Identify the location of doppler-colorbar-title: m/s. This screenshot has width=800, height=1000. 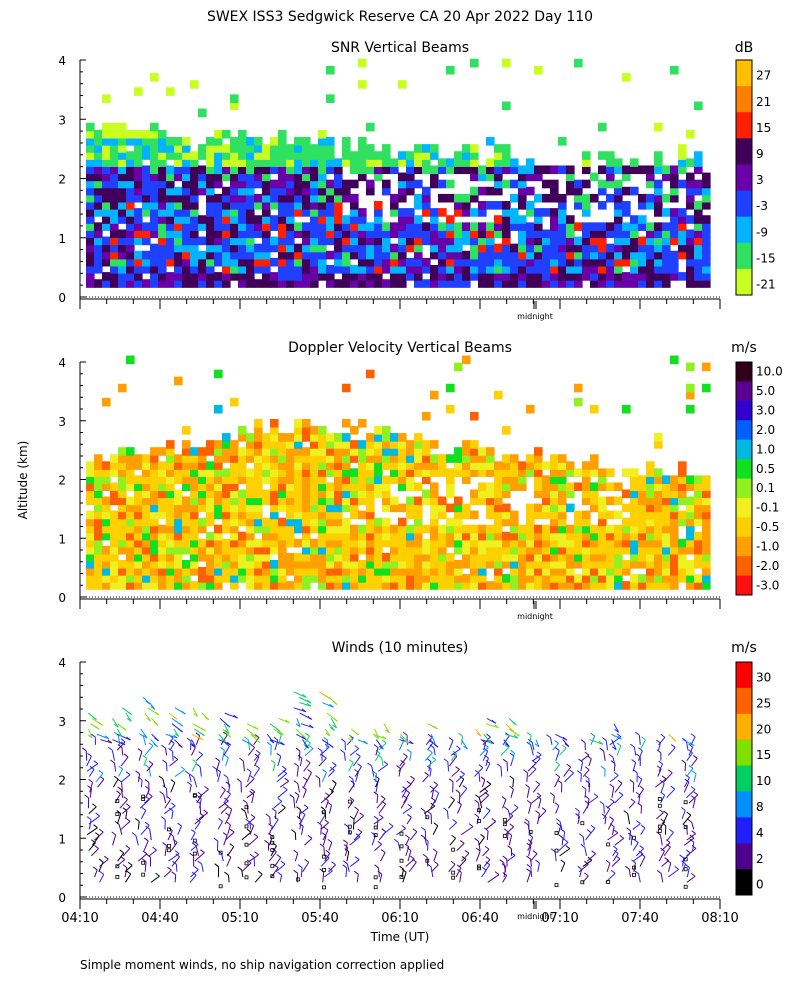
(744, 348).